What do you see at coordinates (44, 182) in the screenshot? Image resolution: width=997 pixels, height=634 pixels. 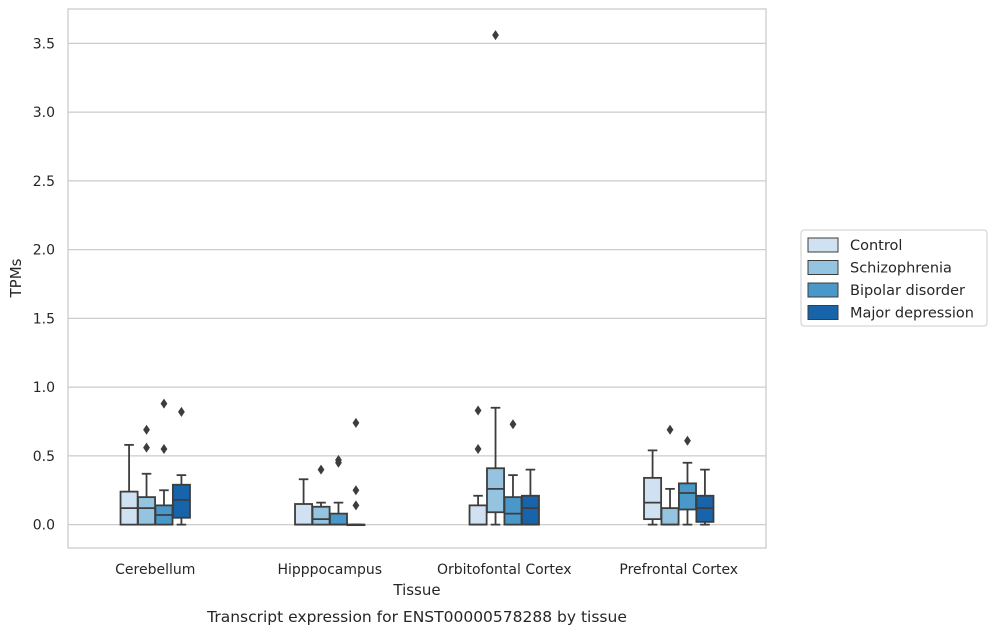 I see `y-tick-label: 2.5` at bounding box center [44, 182].